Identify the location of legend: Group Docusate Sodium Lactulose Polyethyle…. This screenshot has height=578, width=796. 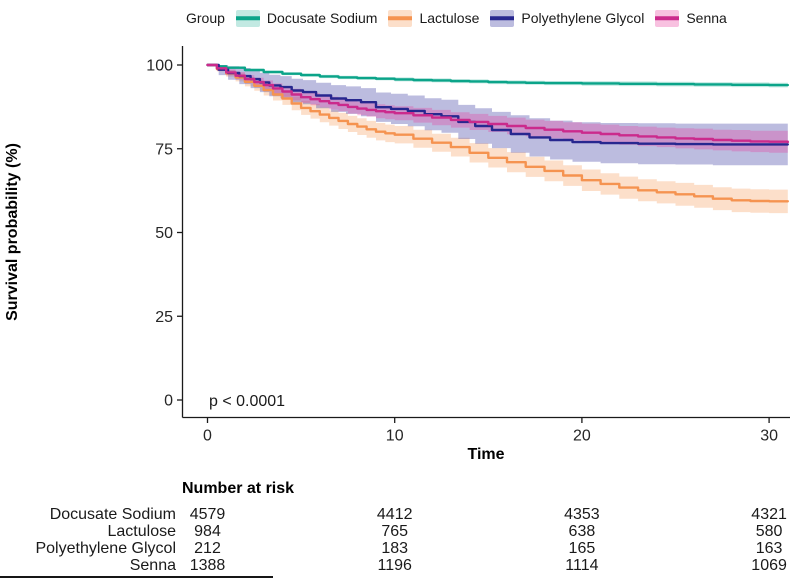
(456, 18).